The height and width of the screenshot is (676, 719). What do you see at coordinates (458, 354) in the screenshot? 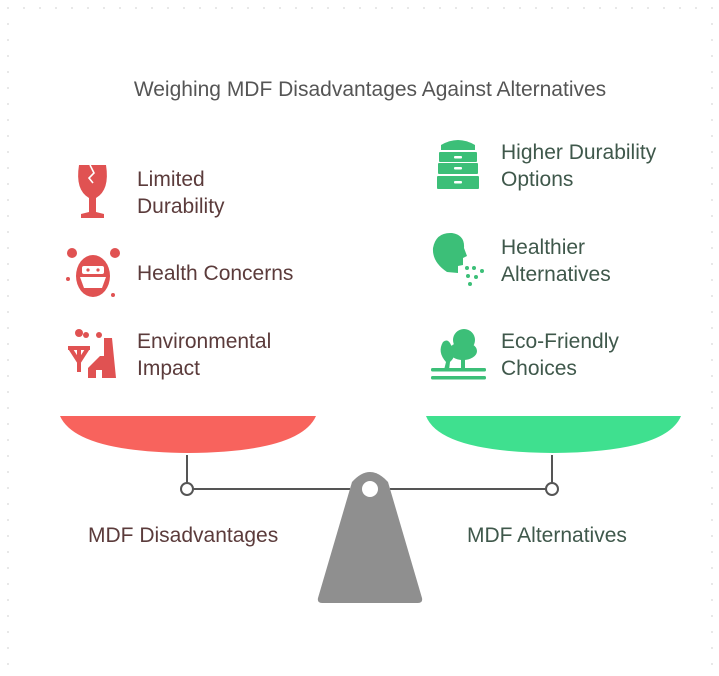
I see `trees-icon` at bounding box center [458, 354].